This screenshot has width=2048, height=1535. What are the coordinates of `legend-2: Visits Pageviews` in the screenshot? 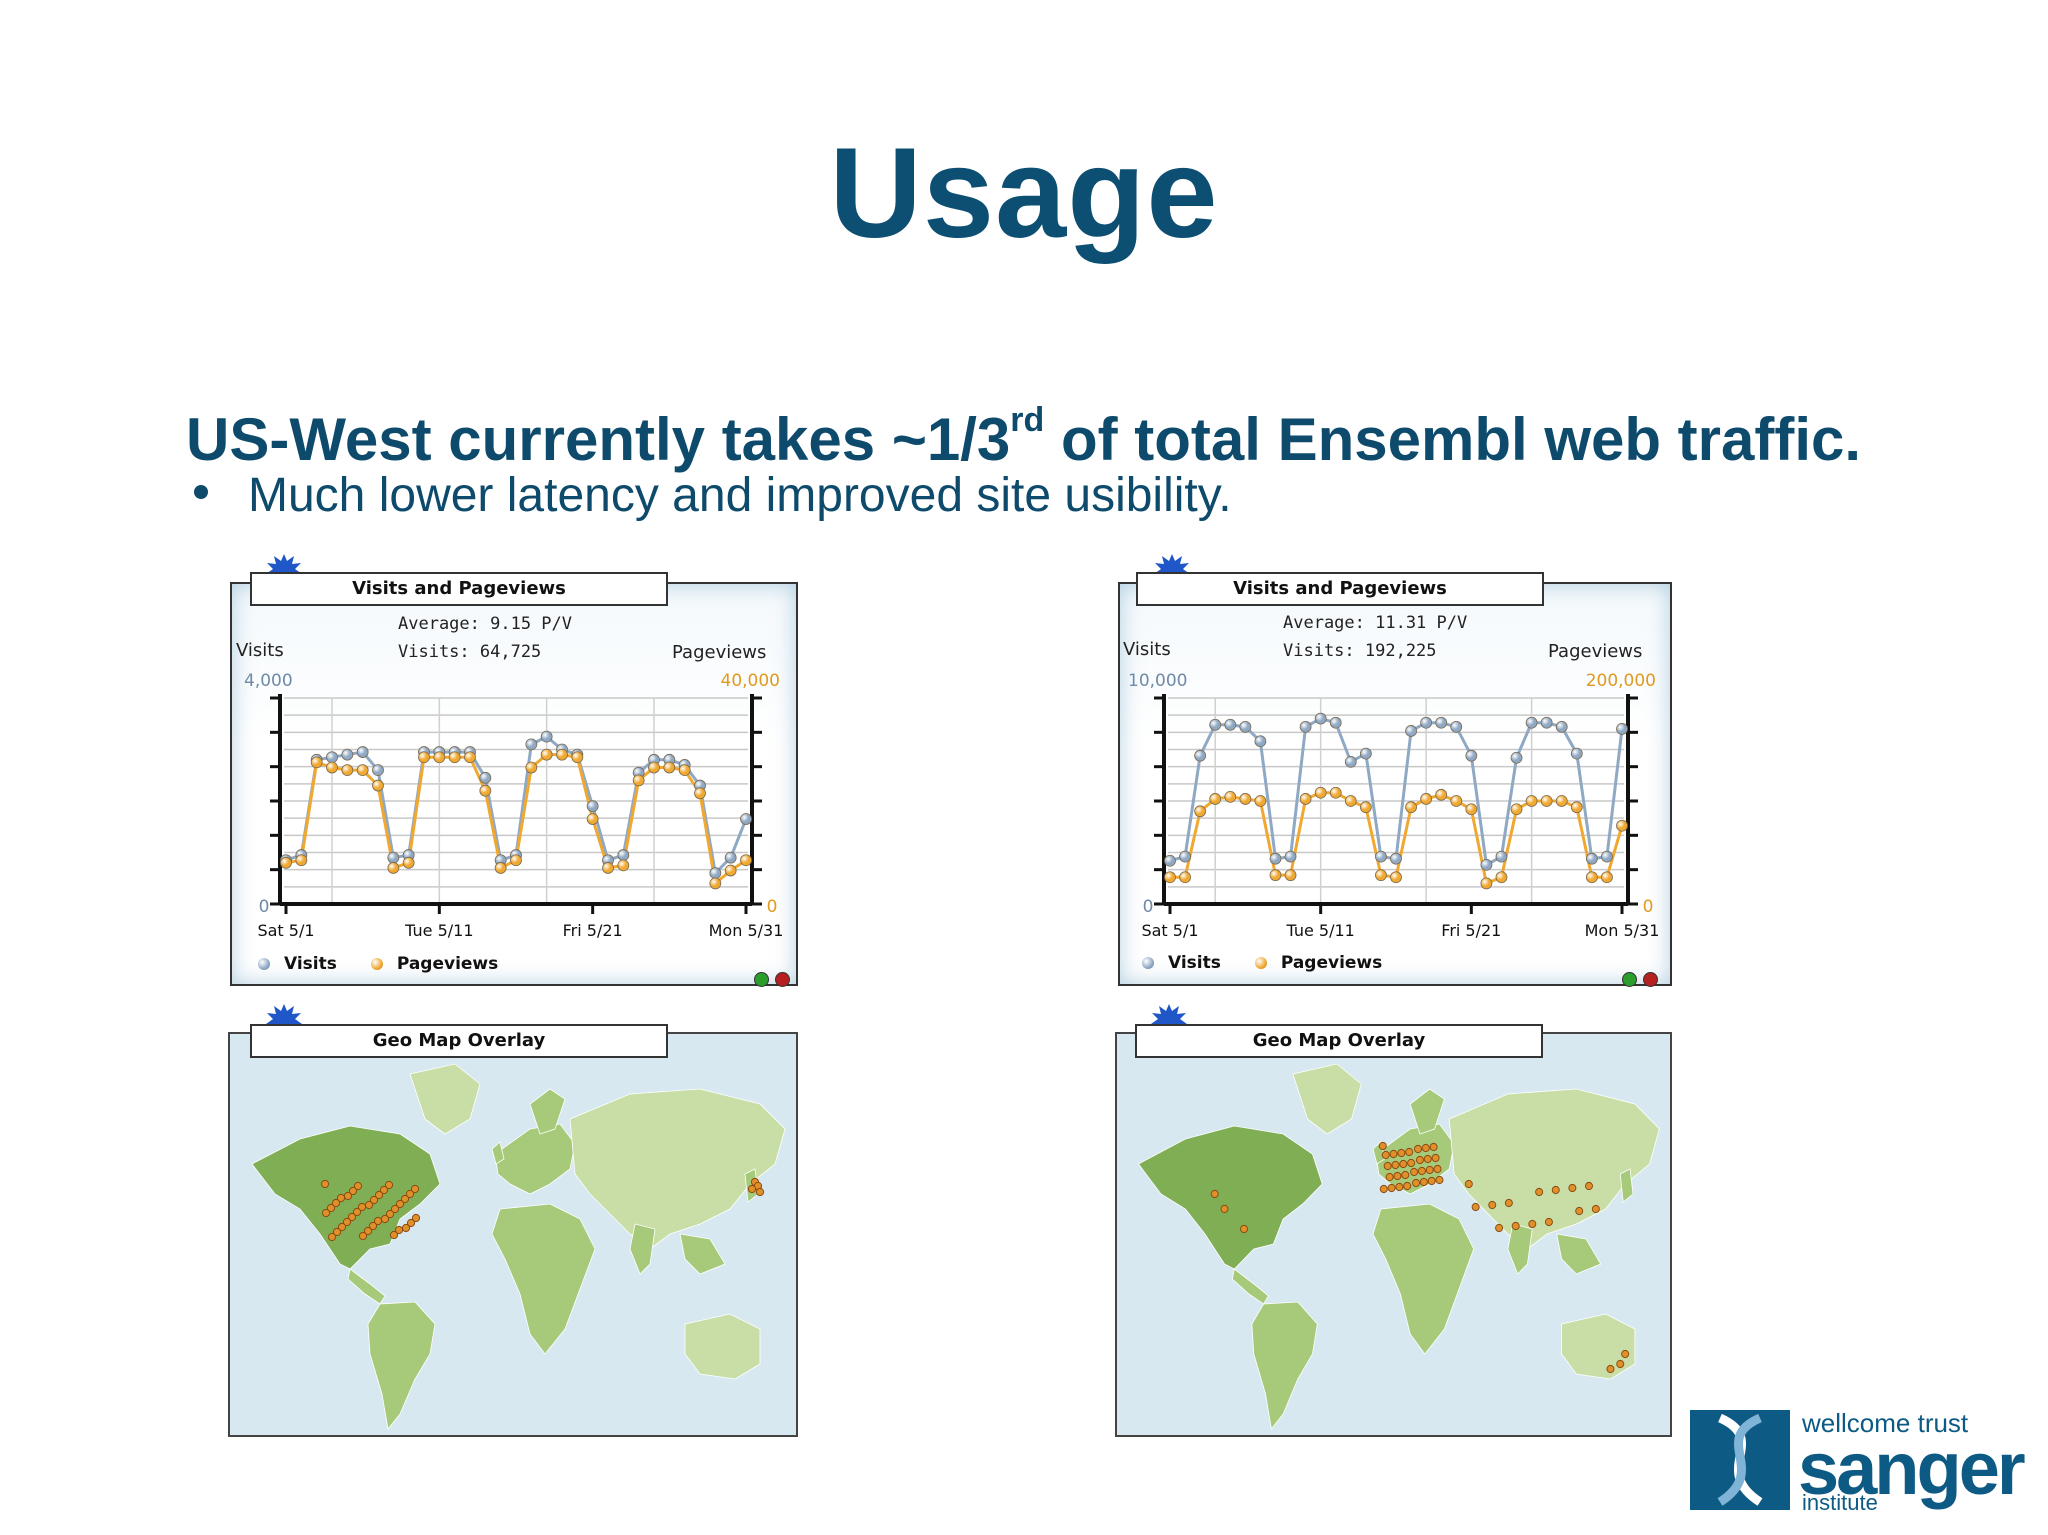 It's located at (1262, 963).